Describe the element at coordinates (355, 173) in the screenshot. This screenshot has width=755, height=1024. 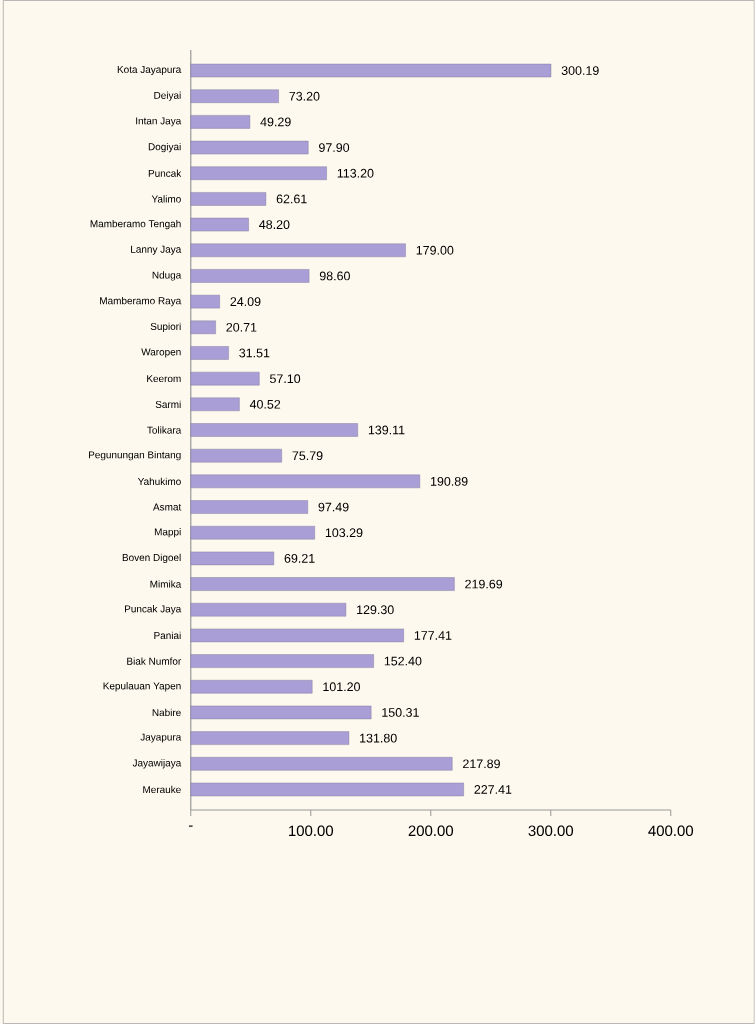
I see `data-label: 113.20` at that location.